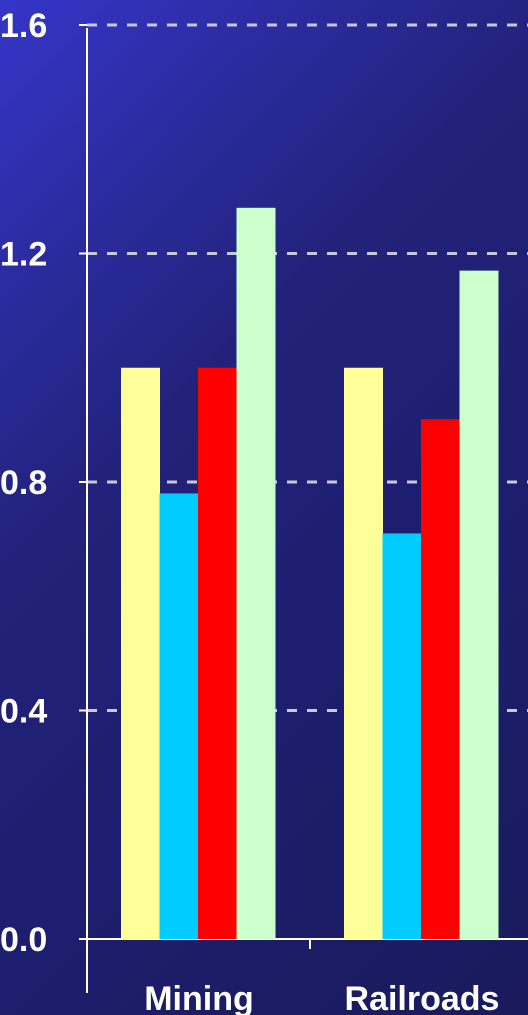 This screenshot has width=528, height=1015. What do you see at coordinates (422, 997) in the screenshot?
I see `x-tick-label: Railroads` at bounding box center [422, 997].